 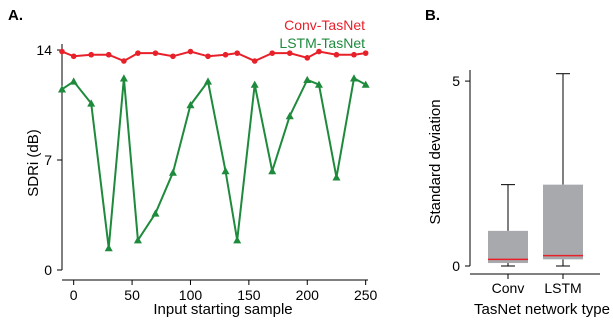 I want to click on legend-lstm-tasnet: LSTM-TasNet, so click(x=322, y=43).